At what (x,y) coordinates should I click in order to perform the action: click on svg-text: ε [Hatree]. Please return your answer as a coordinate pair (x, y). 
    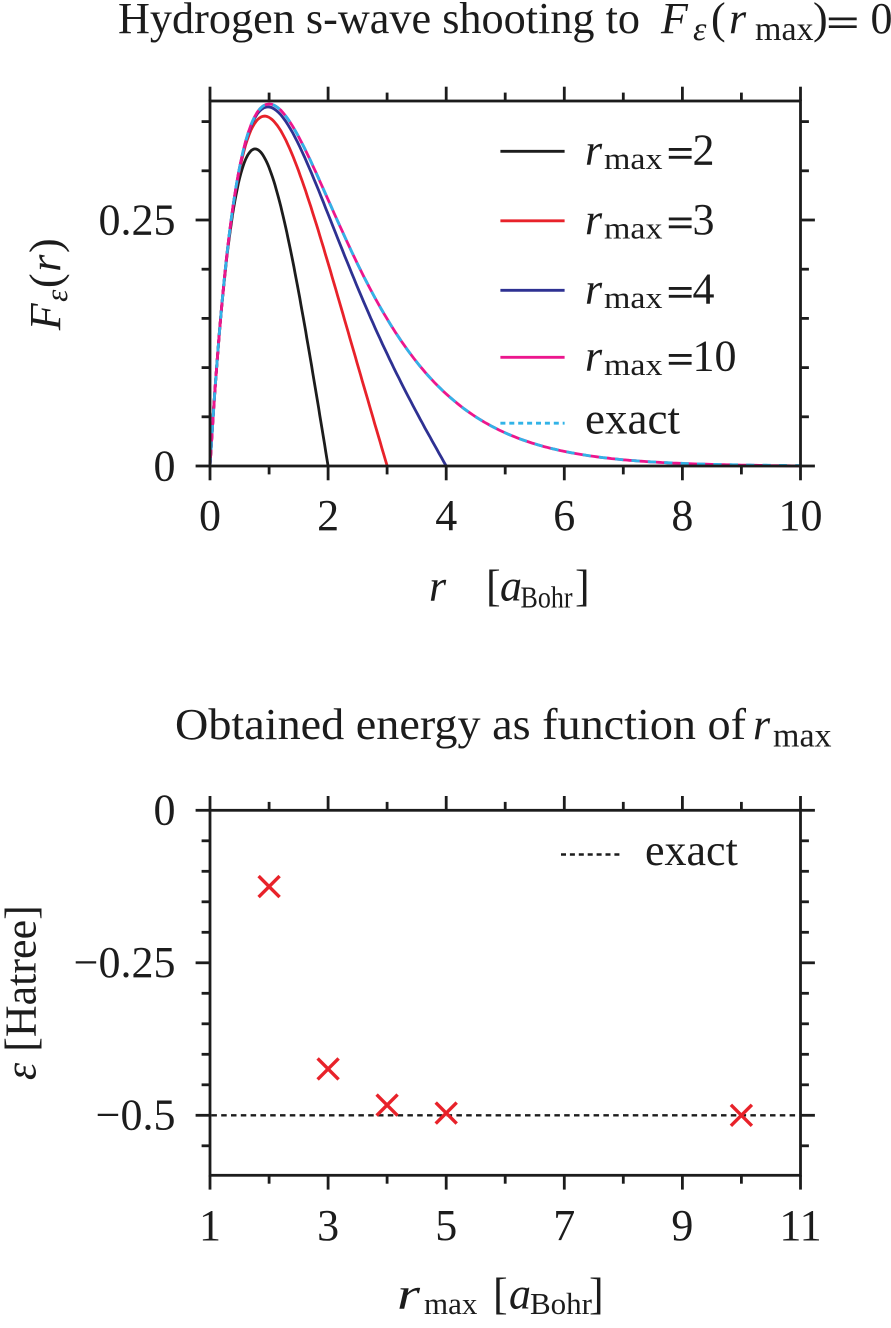
    Looking at the image, I should click on (23, 992).